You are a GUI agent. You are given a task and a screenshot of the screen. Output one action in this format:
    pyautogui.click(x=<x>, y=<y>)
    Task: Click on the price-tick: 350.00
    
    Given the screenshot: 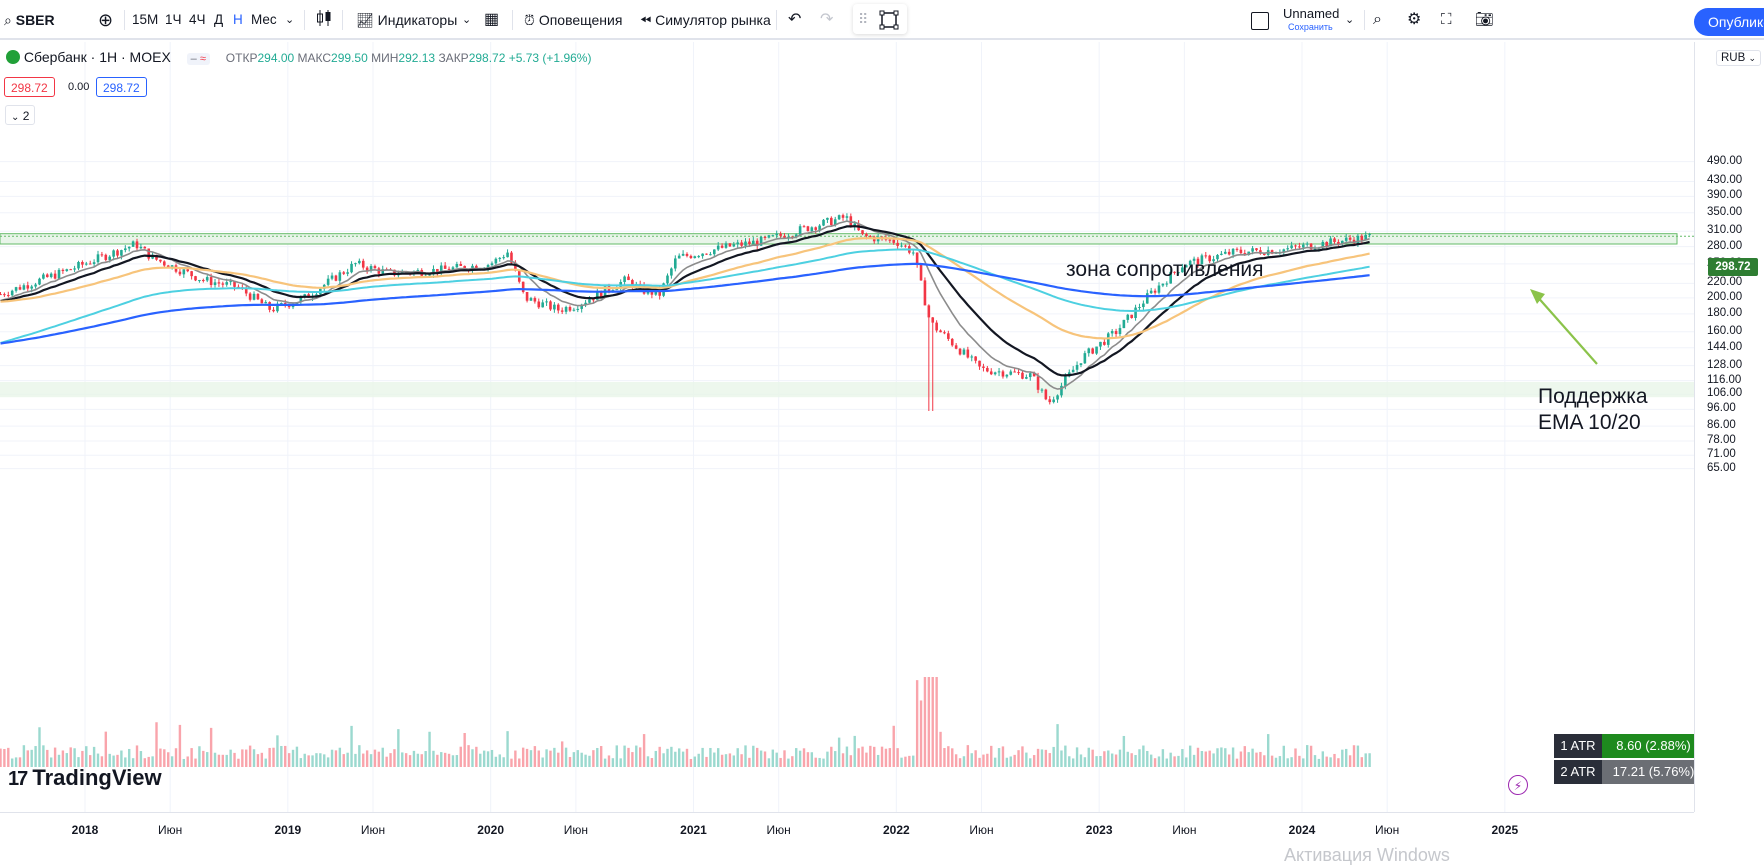 What is the action you would take?
    pyautogui.click(x=1725, y=211)
    